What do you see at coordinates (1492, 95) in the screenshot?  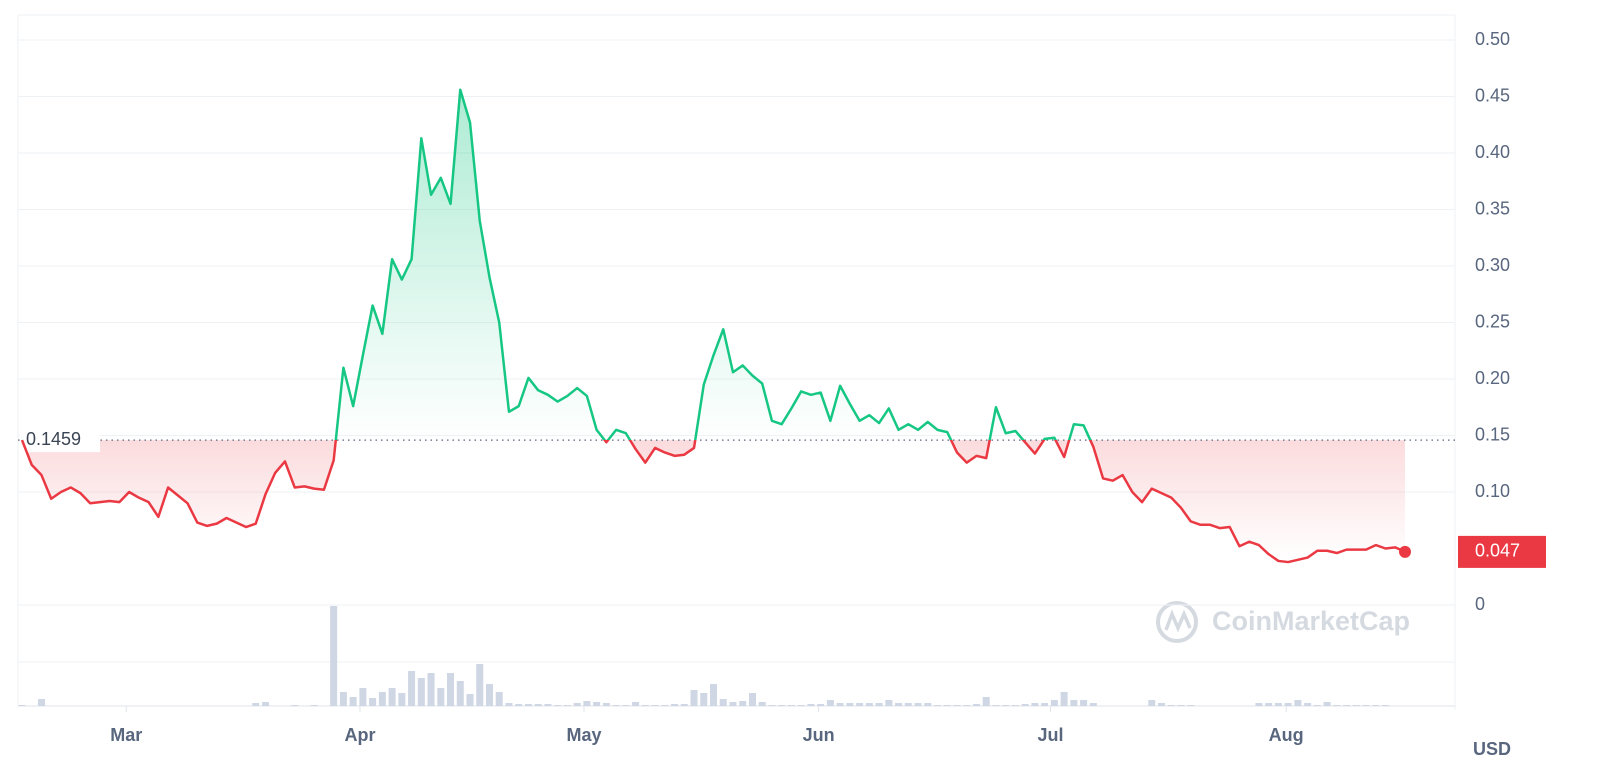 I see `y-tick-label: 0.45` at bounding box center [1492, 95].